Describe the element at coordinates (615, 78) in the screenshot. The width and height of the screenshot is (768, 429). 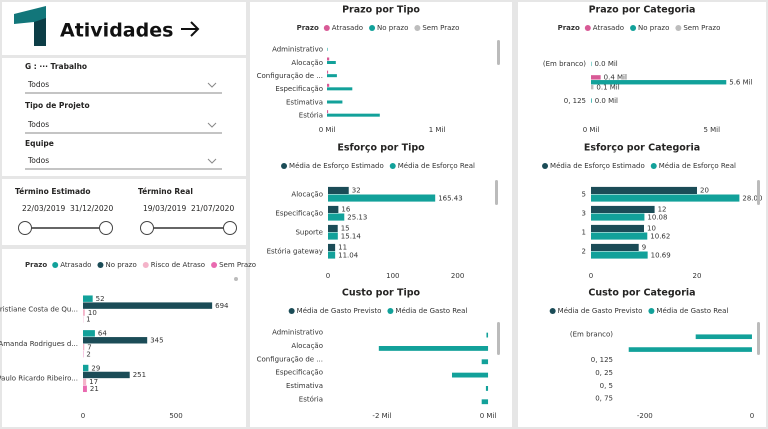
I see `data-label: 0.4 Mil` at that location.